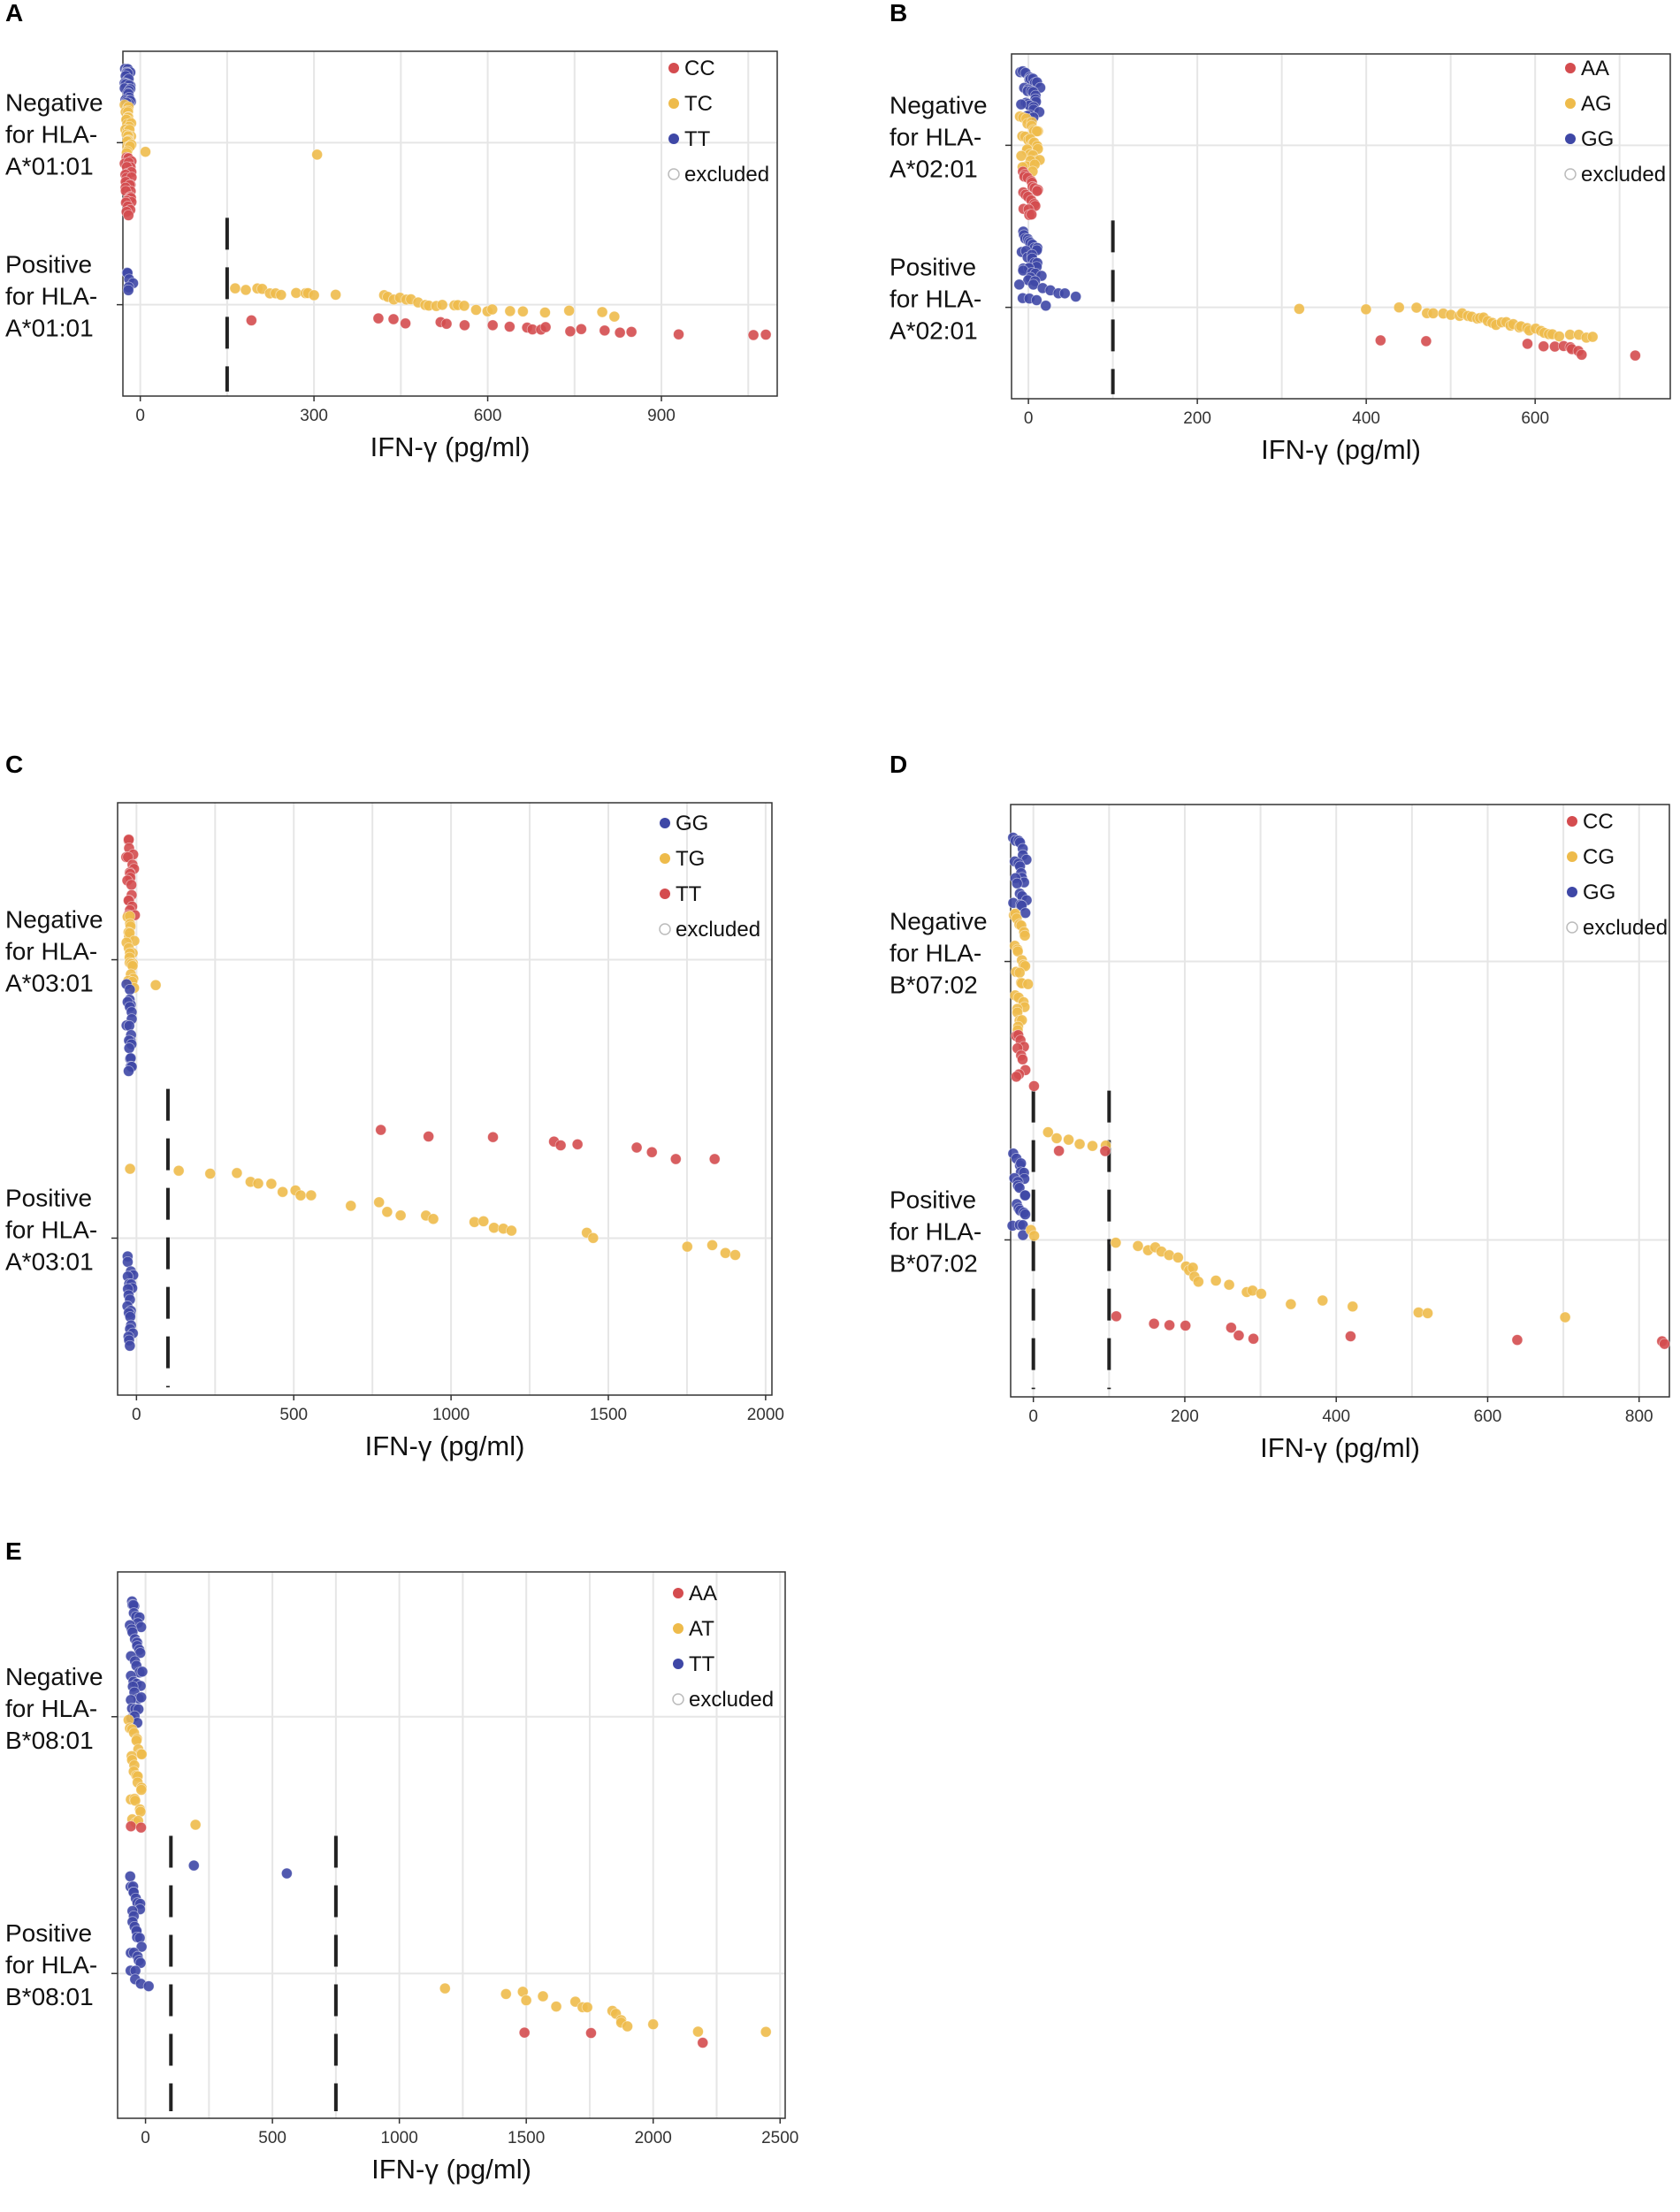  I want to click on legend-label: CC, so click(699, 68).